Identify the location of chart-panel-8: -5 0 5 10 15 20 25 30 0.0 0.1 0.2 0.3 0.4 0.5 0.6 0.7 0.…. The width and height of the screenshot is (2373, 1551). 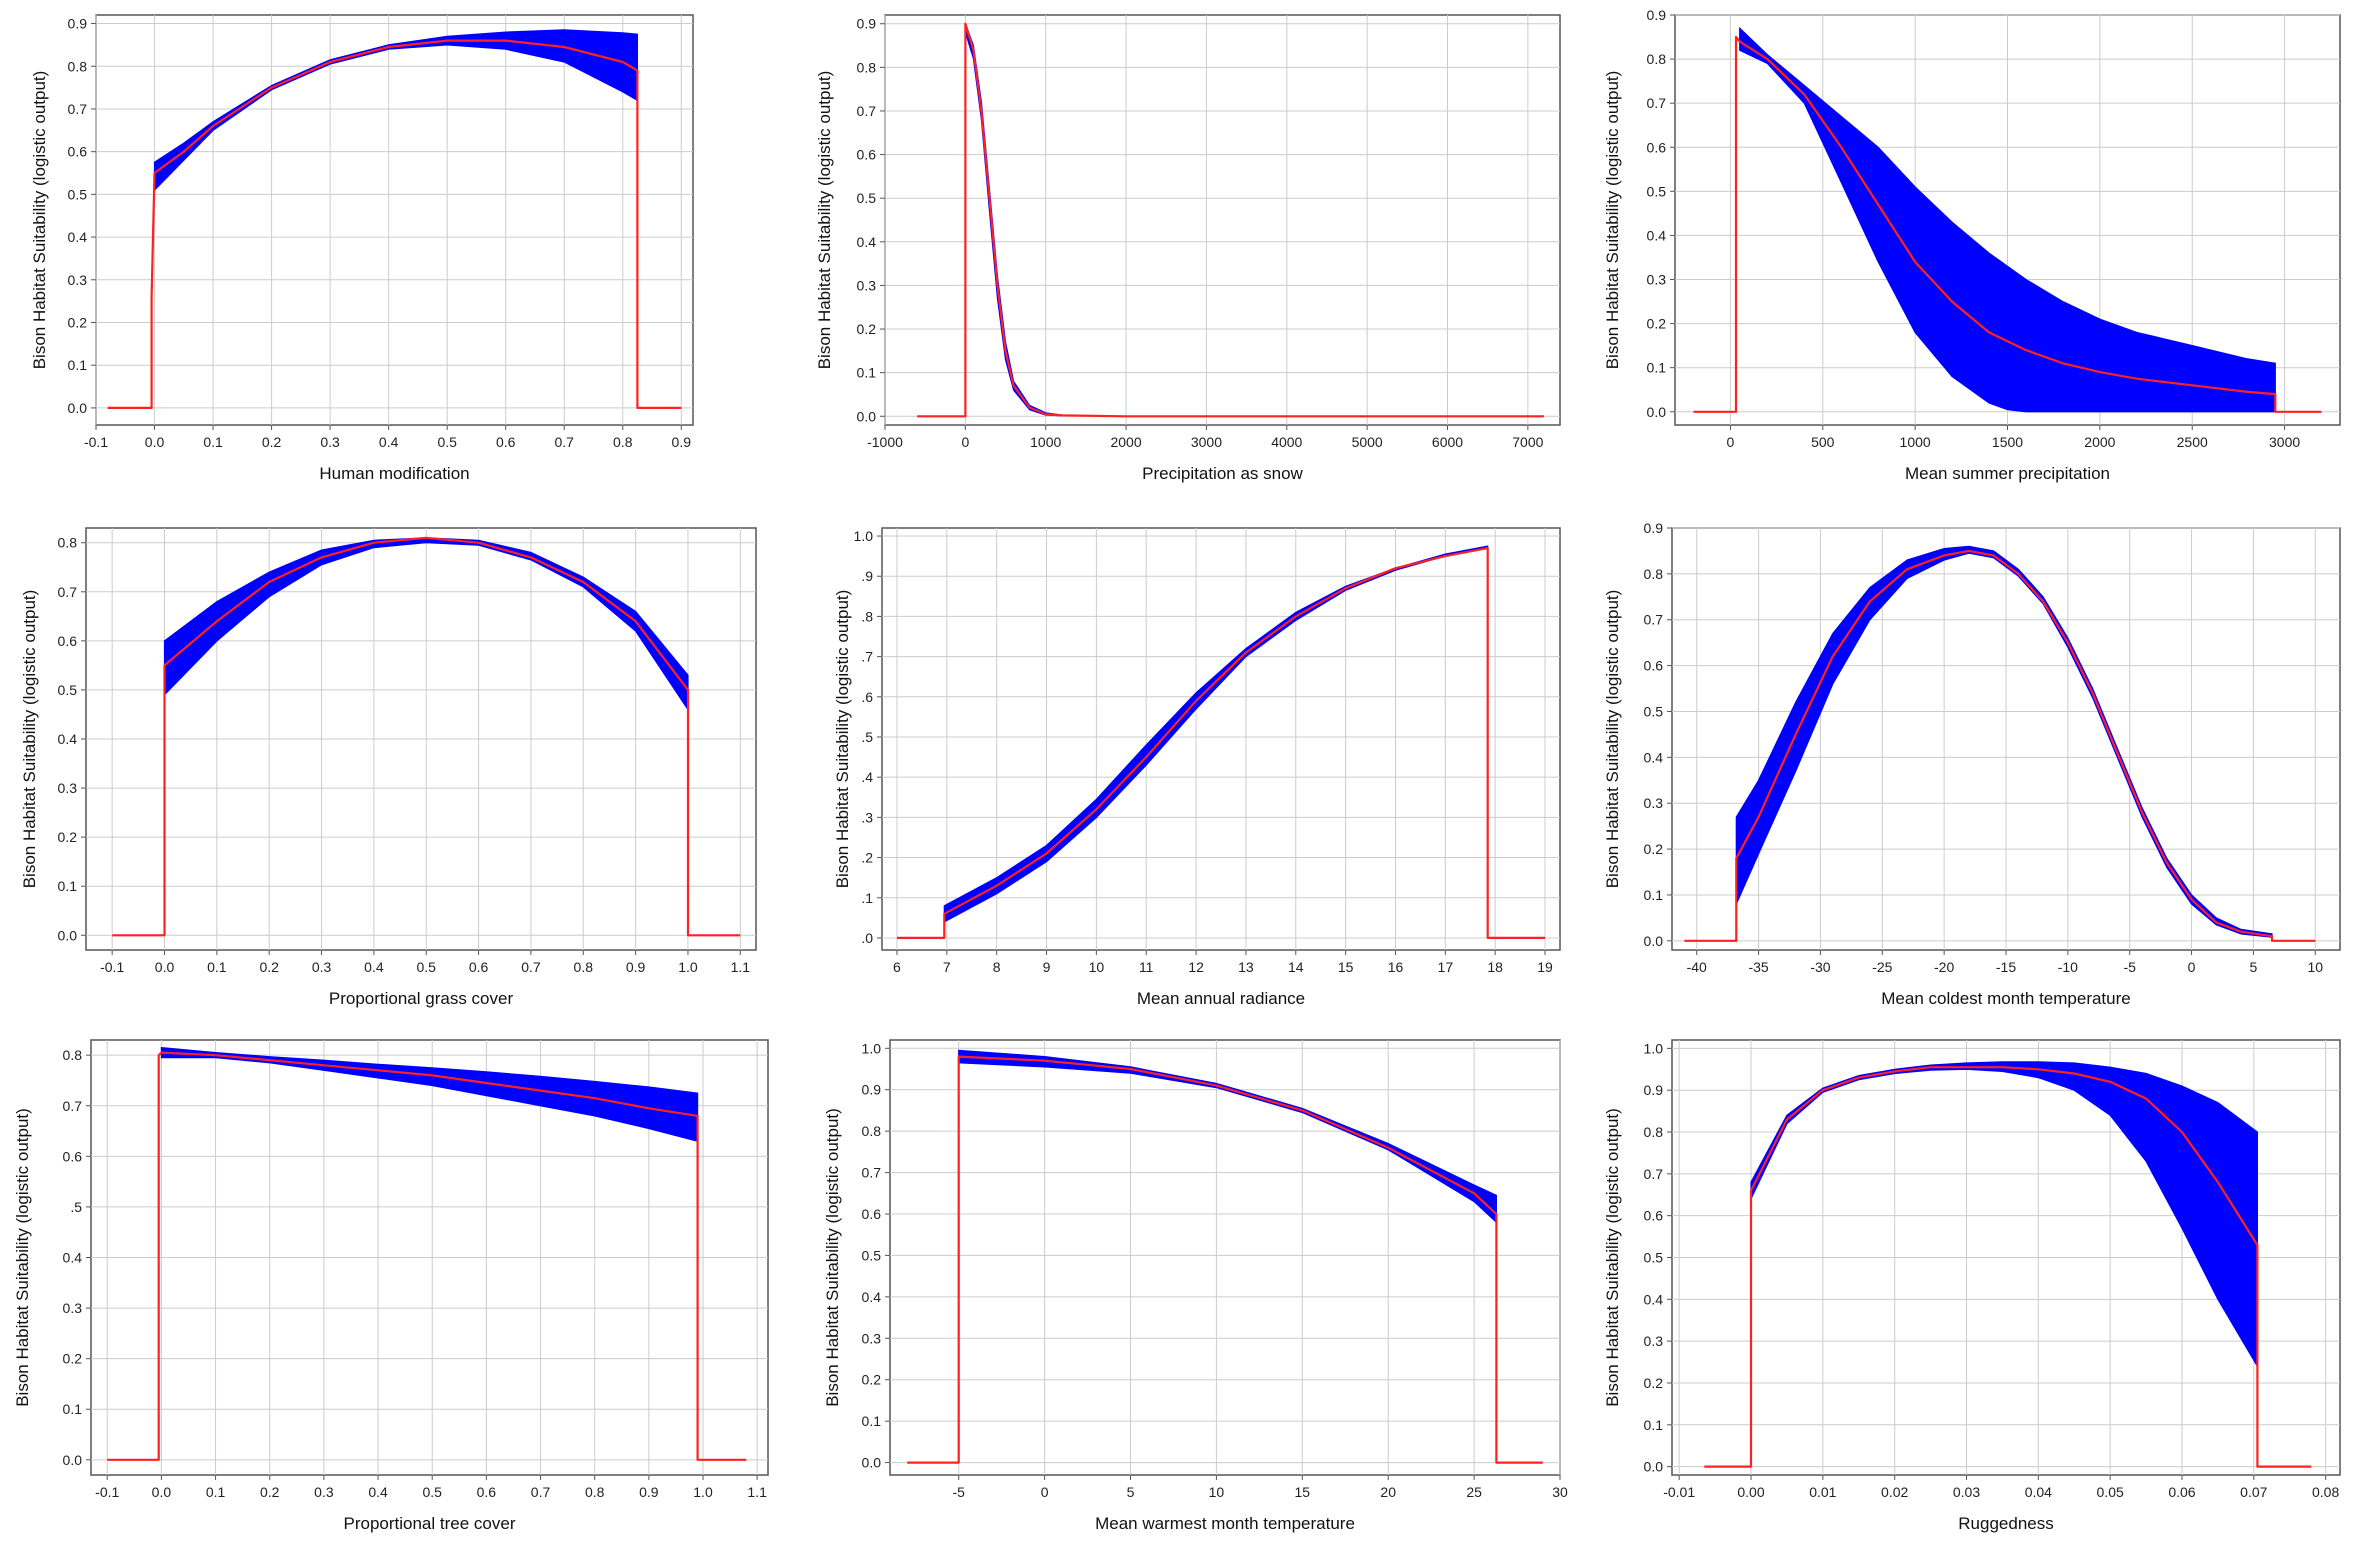
(1195, 1286).